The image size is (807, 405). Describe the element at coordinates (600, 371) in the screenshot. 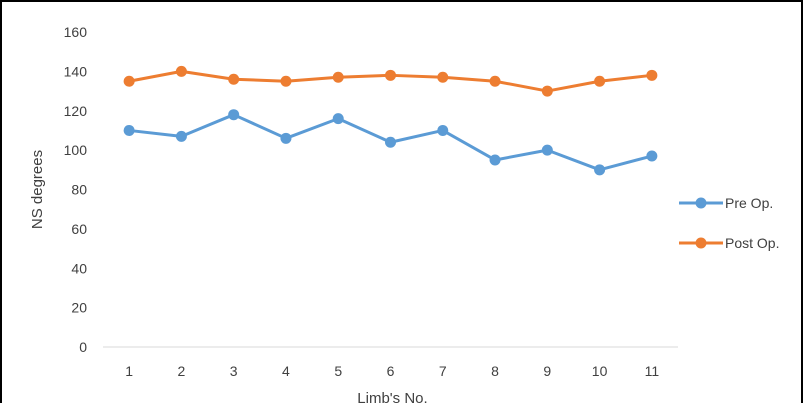

I see `x-tick-label: 10` at that location.